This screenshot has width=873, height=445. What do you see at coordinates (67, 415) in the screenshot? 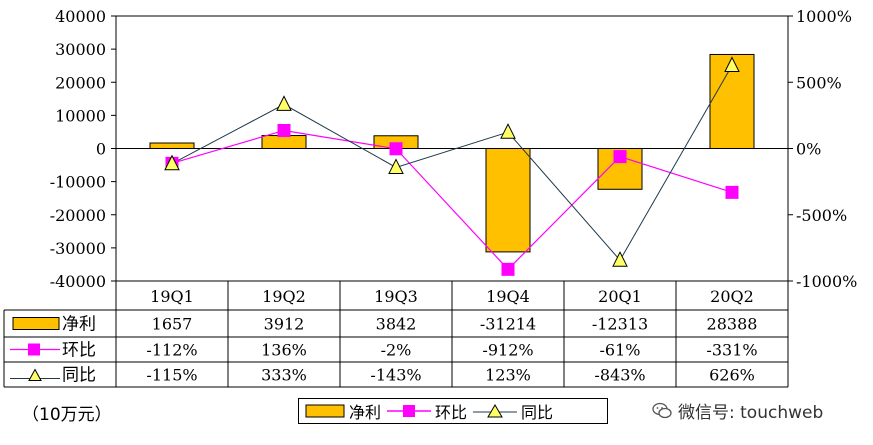
I see `unit-label: （10万元）` at bounding box center [67, 415].